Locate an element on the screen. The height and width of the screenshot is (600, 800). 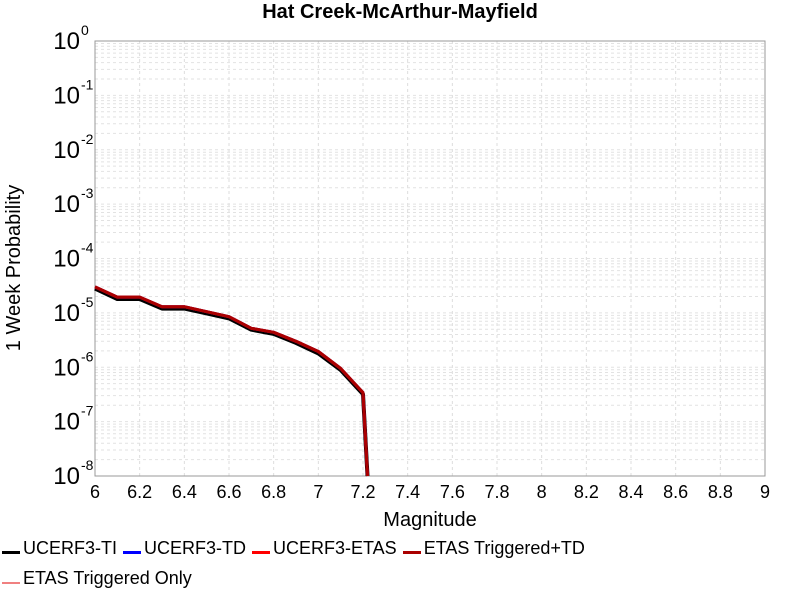
chart-title: Hat Creek-McArthur-Mayfield is located at coordinates (400, 12).